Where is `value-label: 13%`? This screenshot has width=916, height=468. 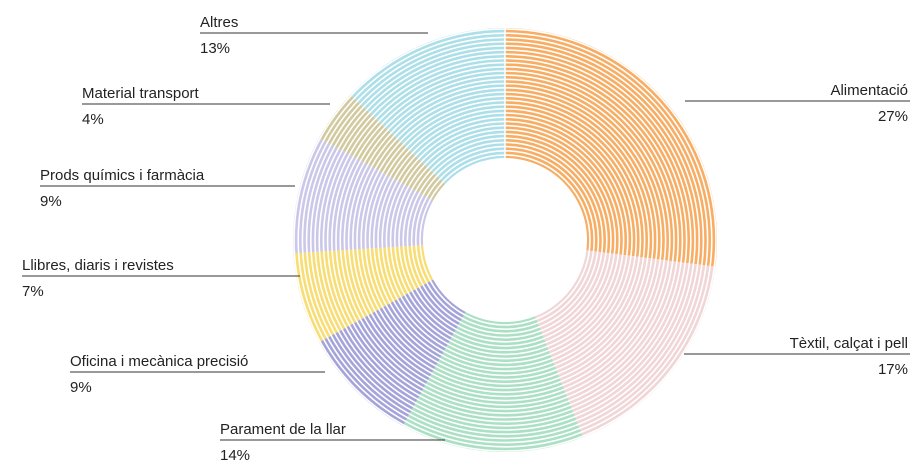
value-label: 13% is located at coordinates (215, 48).